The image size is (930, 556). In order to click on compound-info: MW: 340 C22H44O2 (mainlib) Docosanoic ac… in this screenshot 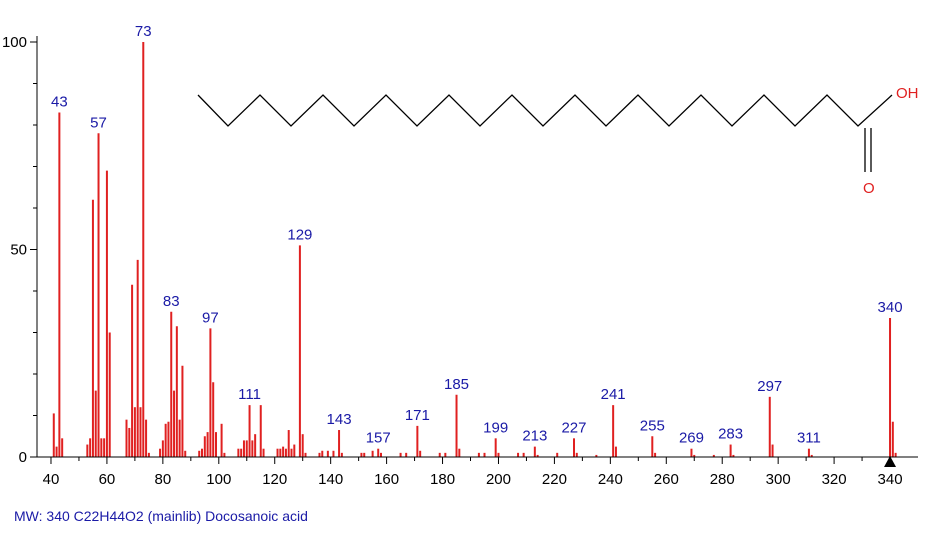, I will do `click(161, 516)`.